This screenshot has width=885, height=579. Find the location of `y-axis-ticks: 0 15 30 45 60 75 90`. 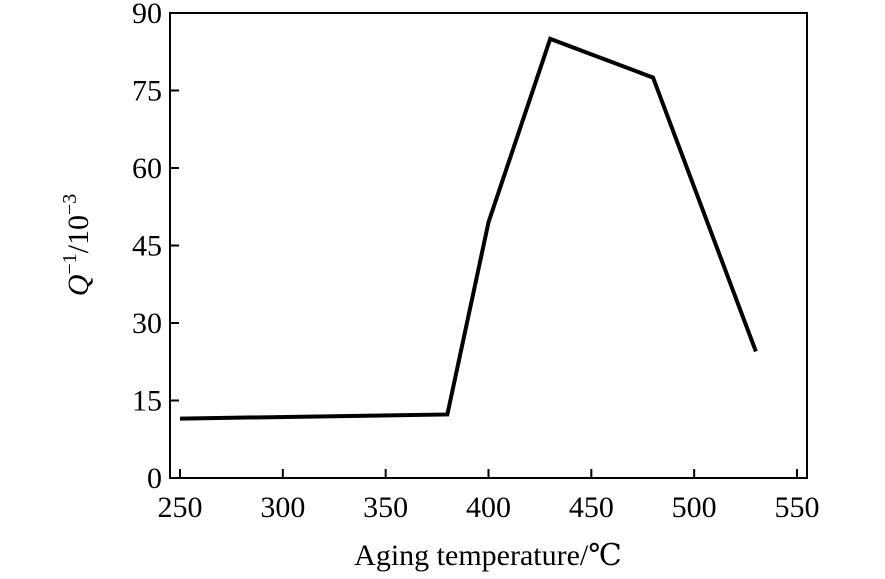

y-axis-ticks: 0 15 30 45 60 75 90 is located at coordinates (155, 247).